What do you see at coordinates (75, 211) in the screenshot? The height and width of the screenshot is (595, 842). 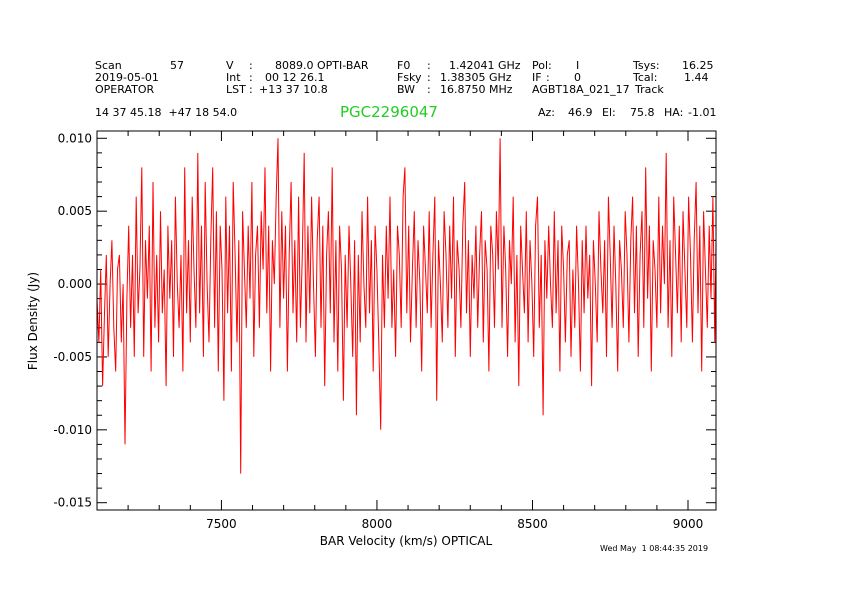 I see `y-tick-label: 0.005` at bounding box center [75, 211].